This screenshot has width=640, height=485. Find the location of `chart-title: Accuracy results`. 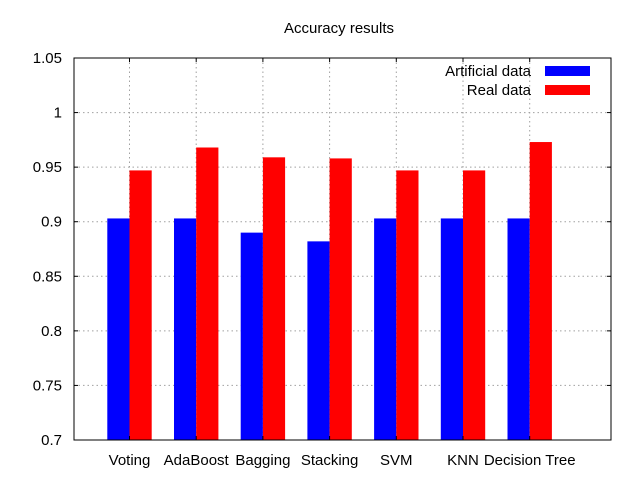

chart-title: Accuracy results is located at coordinates (339, 28).